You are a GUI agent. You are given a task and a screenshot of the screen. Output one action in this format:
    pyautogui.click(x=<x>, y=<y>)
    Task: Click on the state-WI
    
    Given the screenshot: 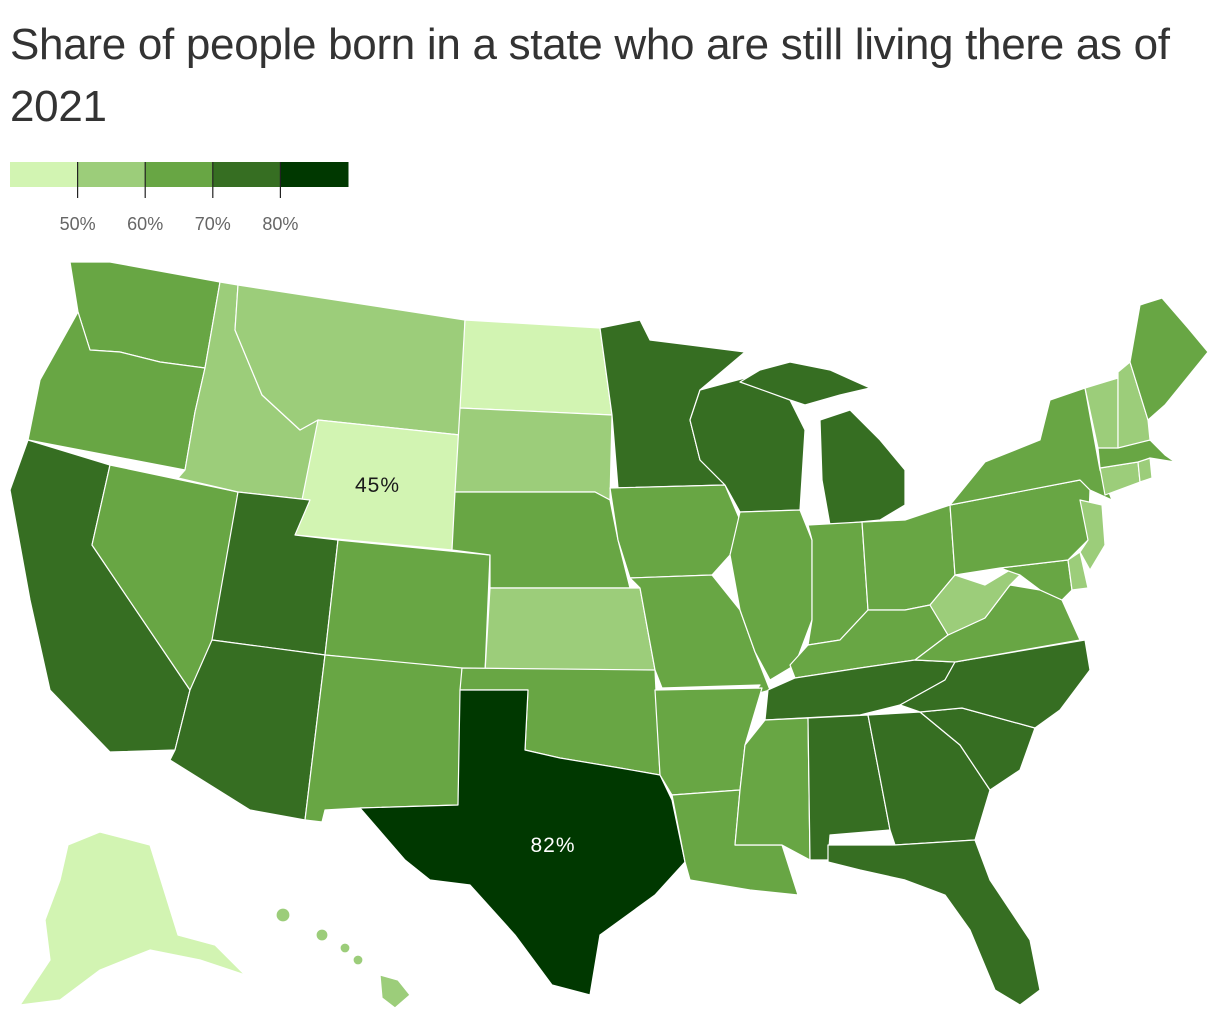 What is the action you would take?
    pyautogui.click(x=747, y=445)
    